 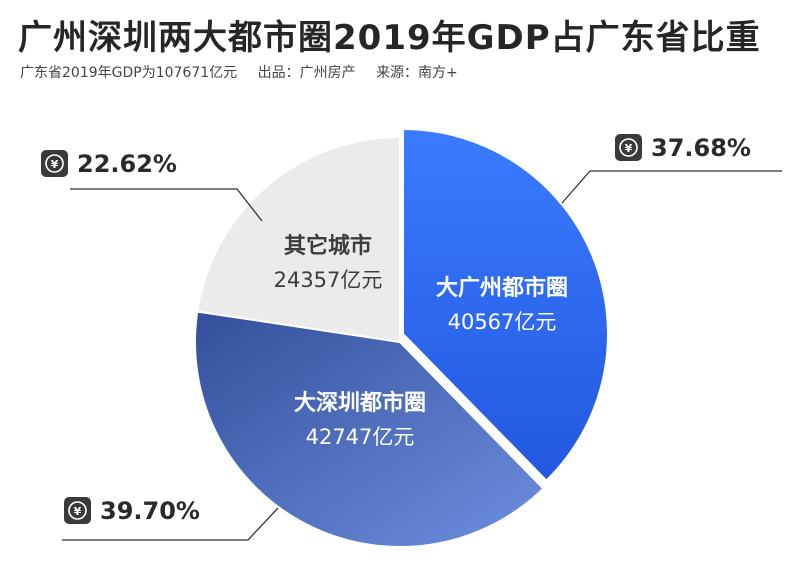 What do you see at coordinates (502, 322) in the screenshot?
I see `slice-value-guangzhou: 40567亿元` at bounding box center [502, 322].